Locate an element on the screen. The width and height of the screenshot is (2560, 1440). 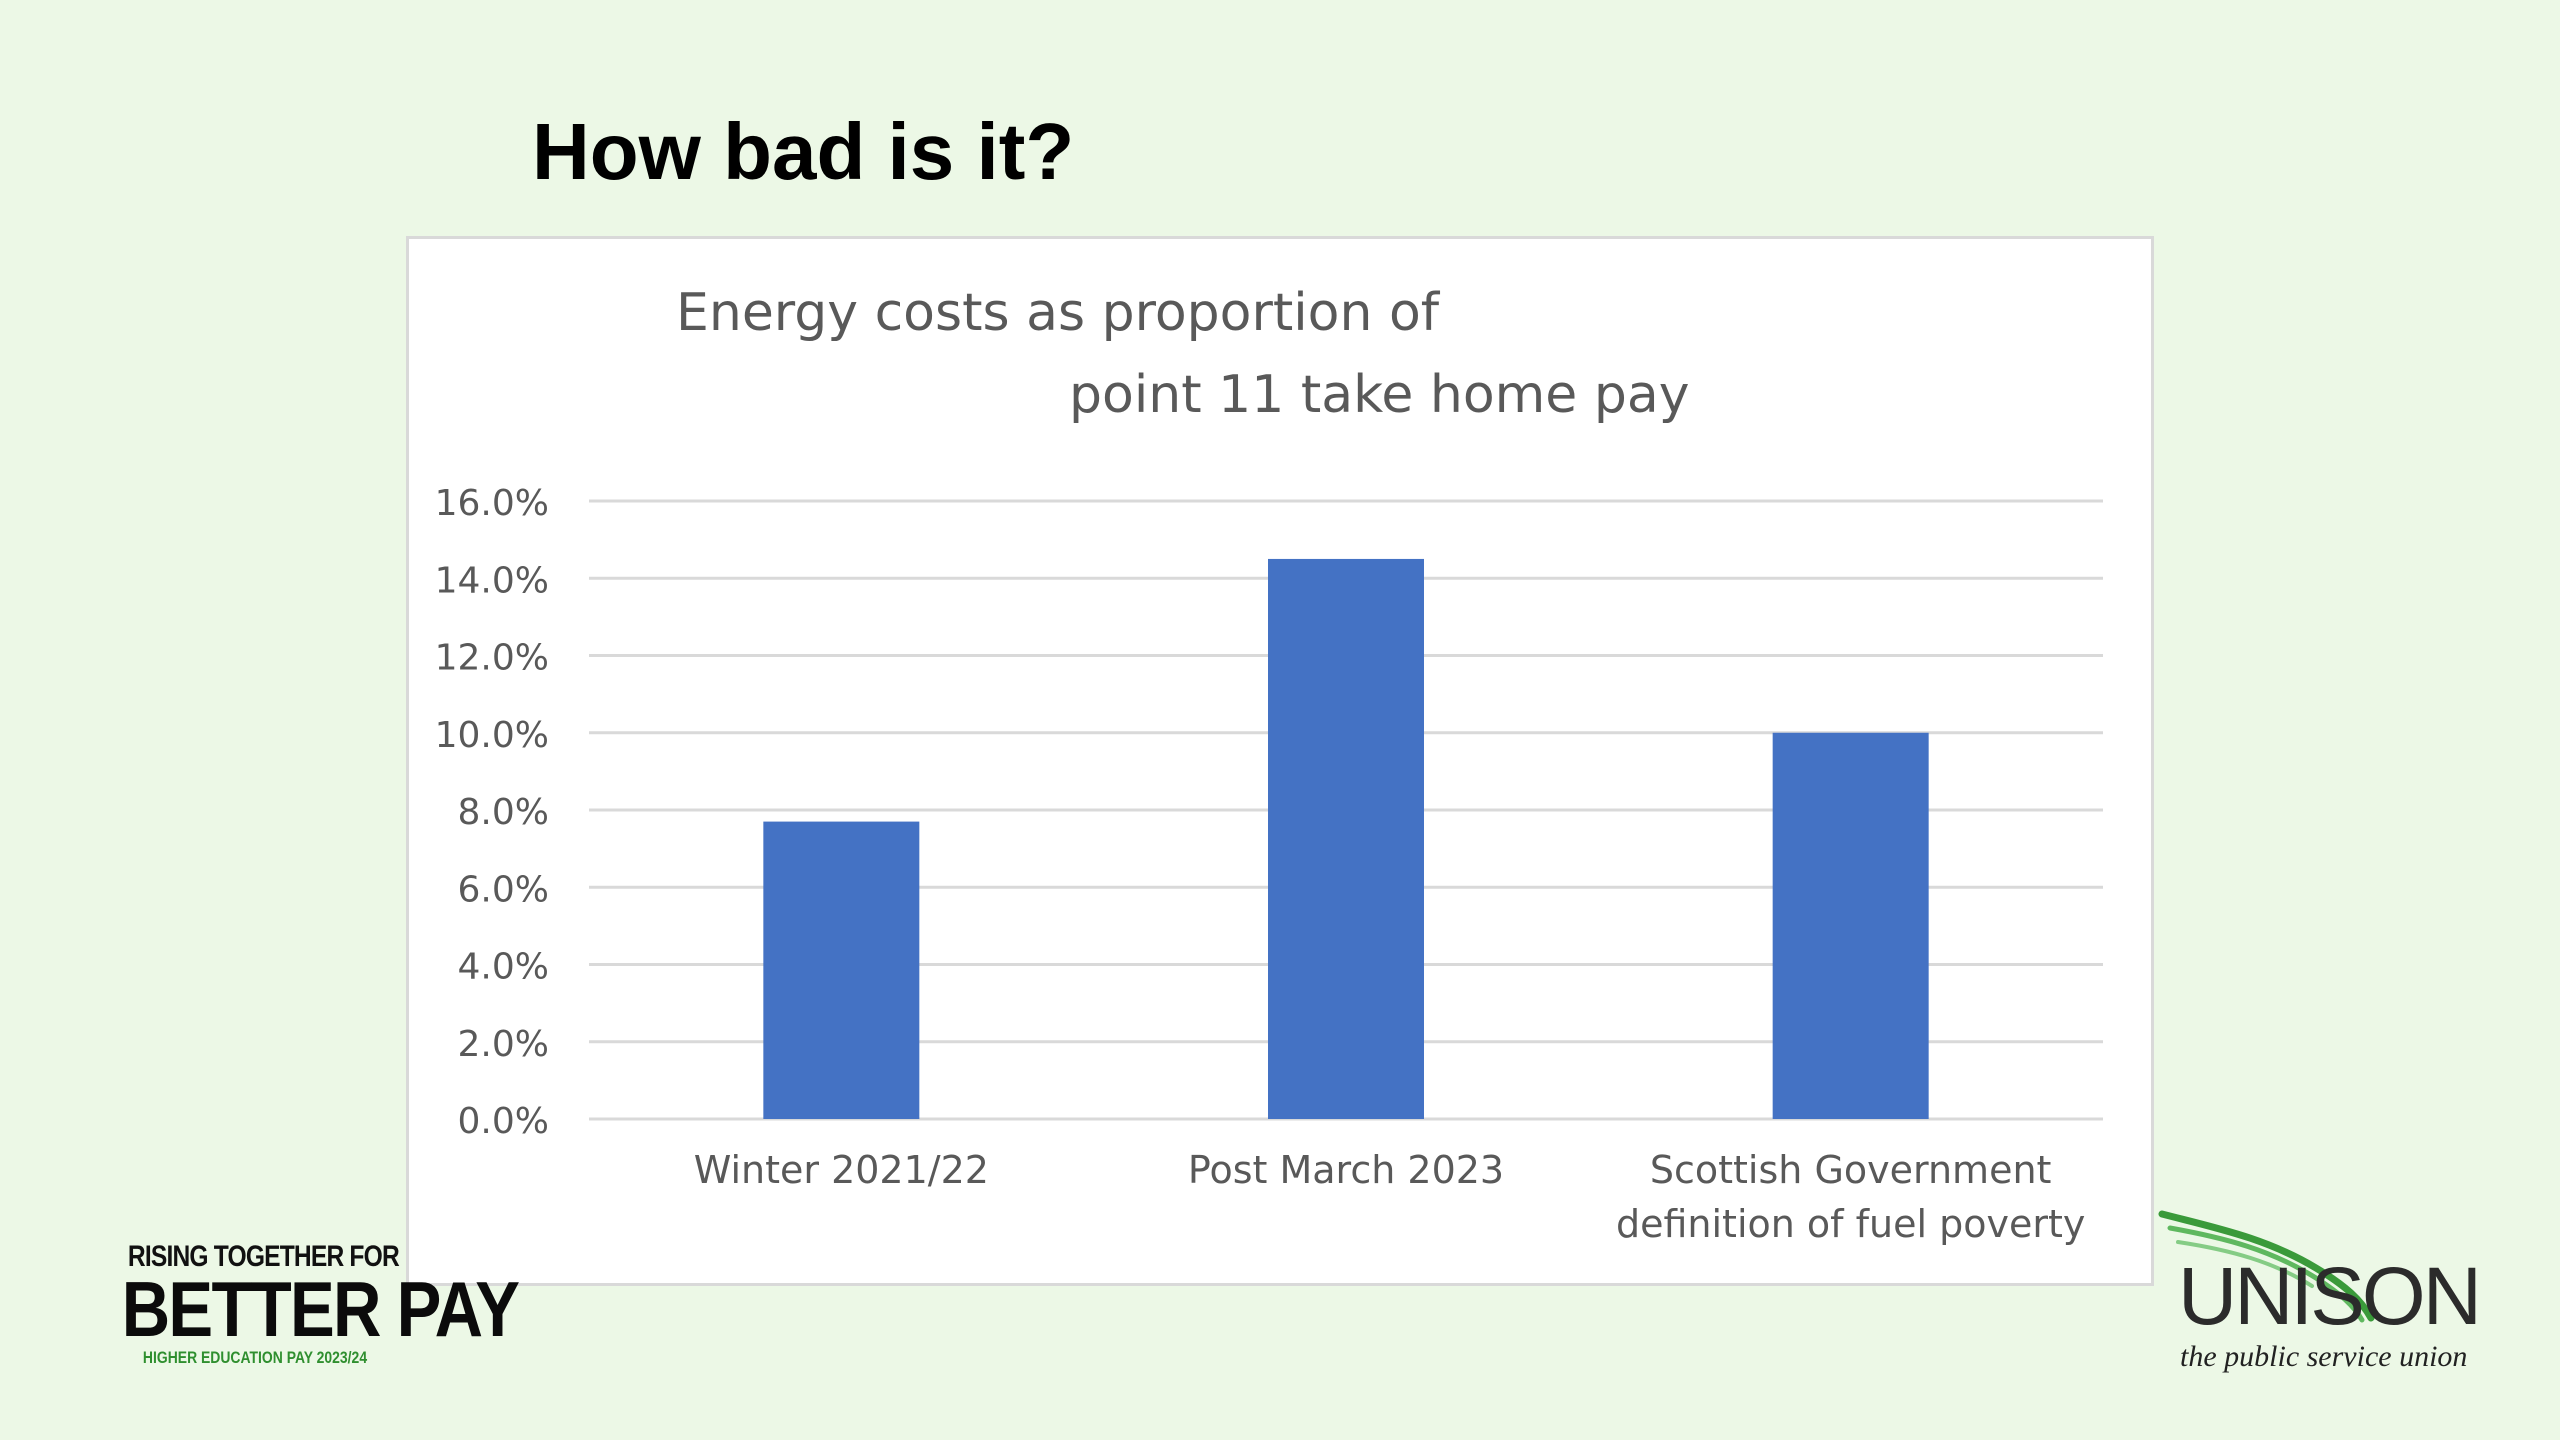
campaign-subtitle: HIGHER EDUCATION PAY 2023/24 is located at coordinates (255, 1358).